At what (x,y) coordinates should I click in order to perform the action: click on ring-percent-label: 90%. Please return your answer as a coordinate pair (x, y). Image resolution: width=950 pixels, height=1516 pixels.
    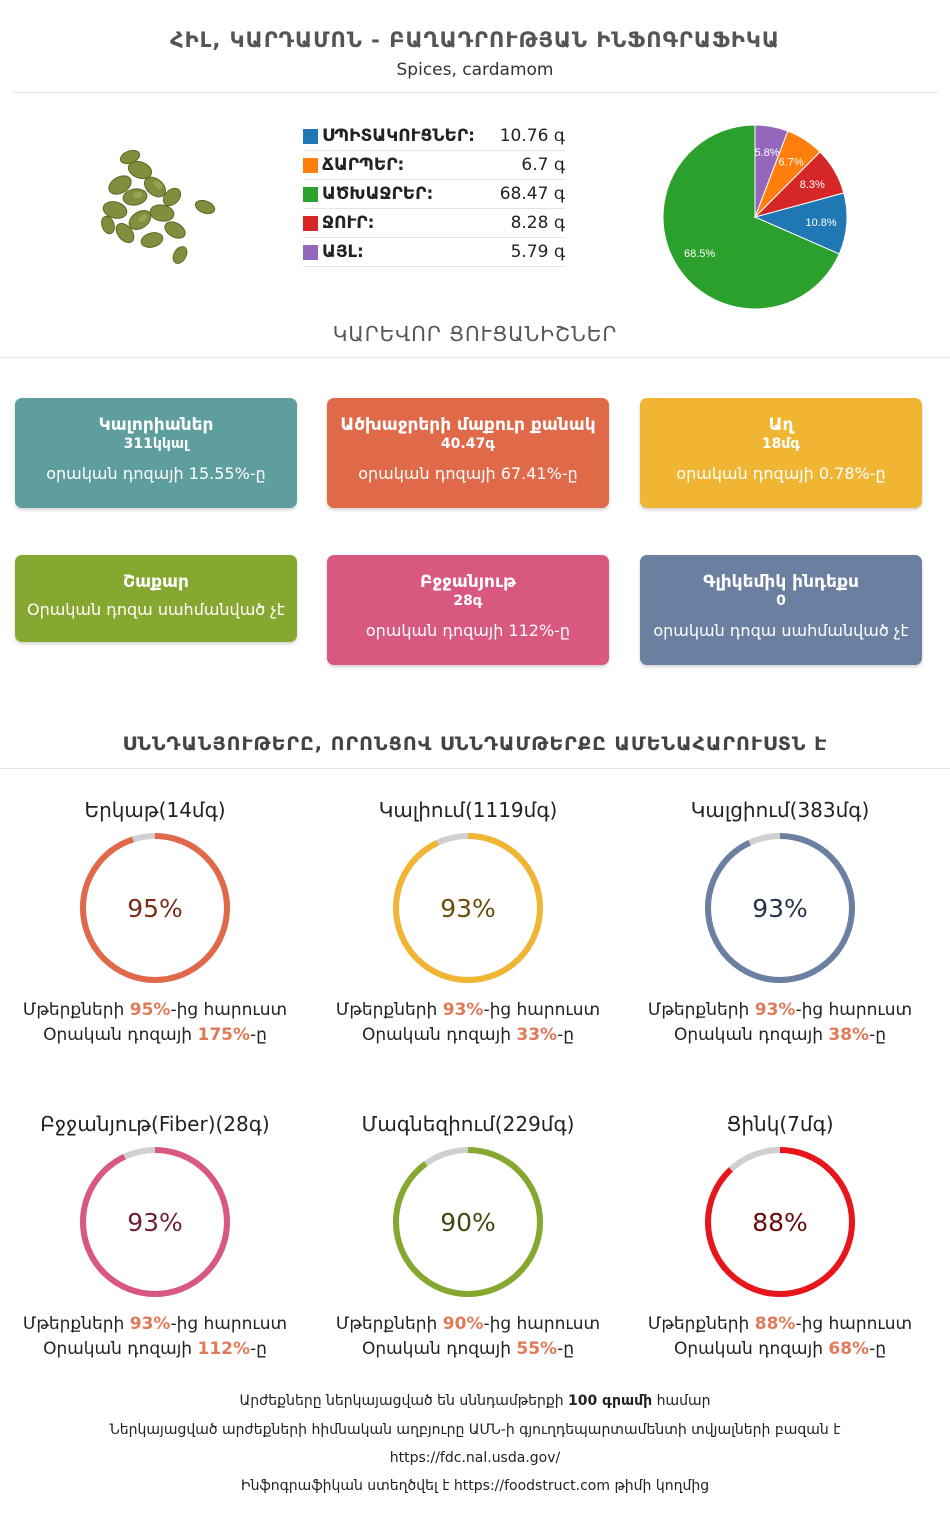
    Looking at the image, I should click on (468, 1222).